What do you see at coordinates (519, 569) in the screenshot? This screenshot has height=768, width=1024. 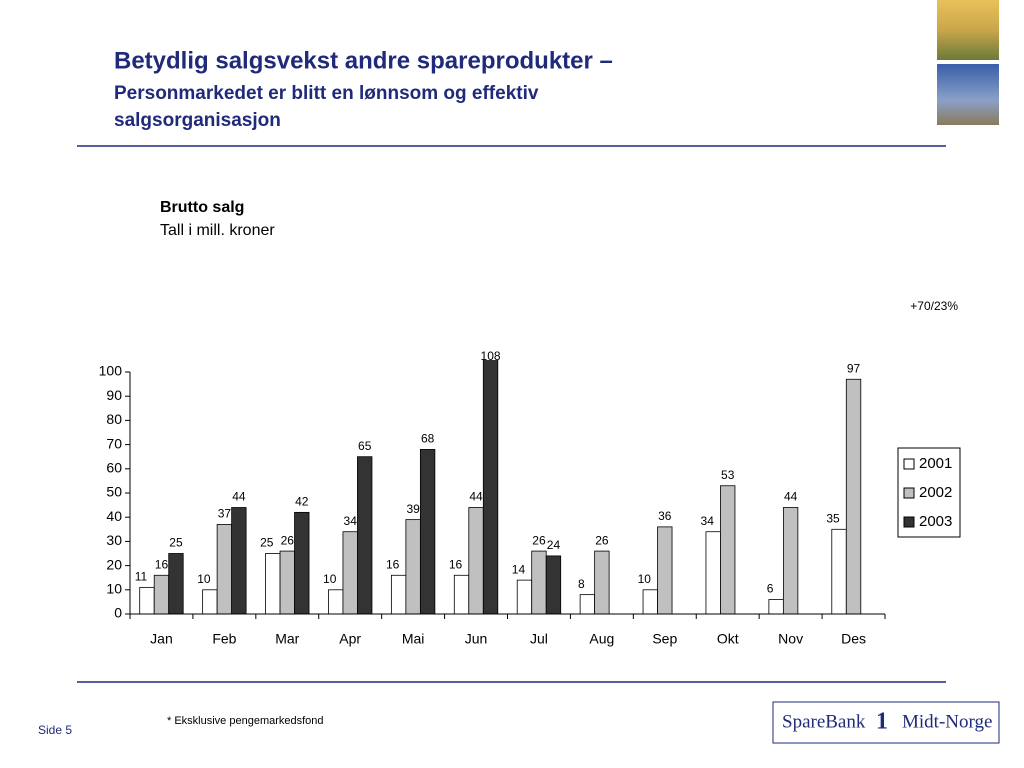 I see `data-label: 14` at bounding box center [519, 569].